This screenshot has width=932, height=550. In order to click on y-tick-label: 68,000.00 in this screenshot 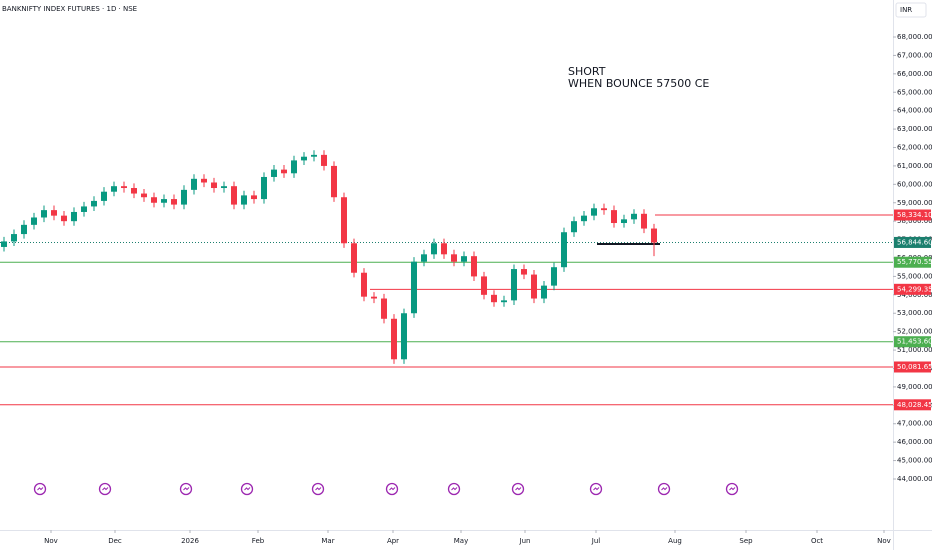, I will do `click(914, 37)`.